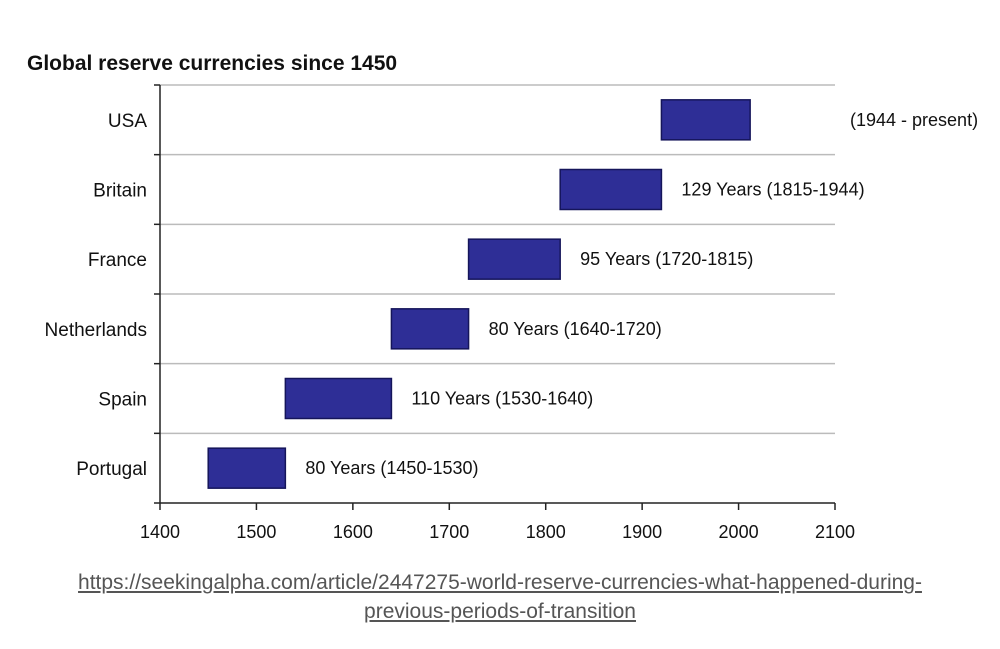 The height and width of the screenshot is (649, 1000). I want to click on x-tick-label: 1500, so click(256, 532).